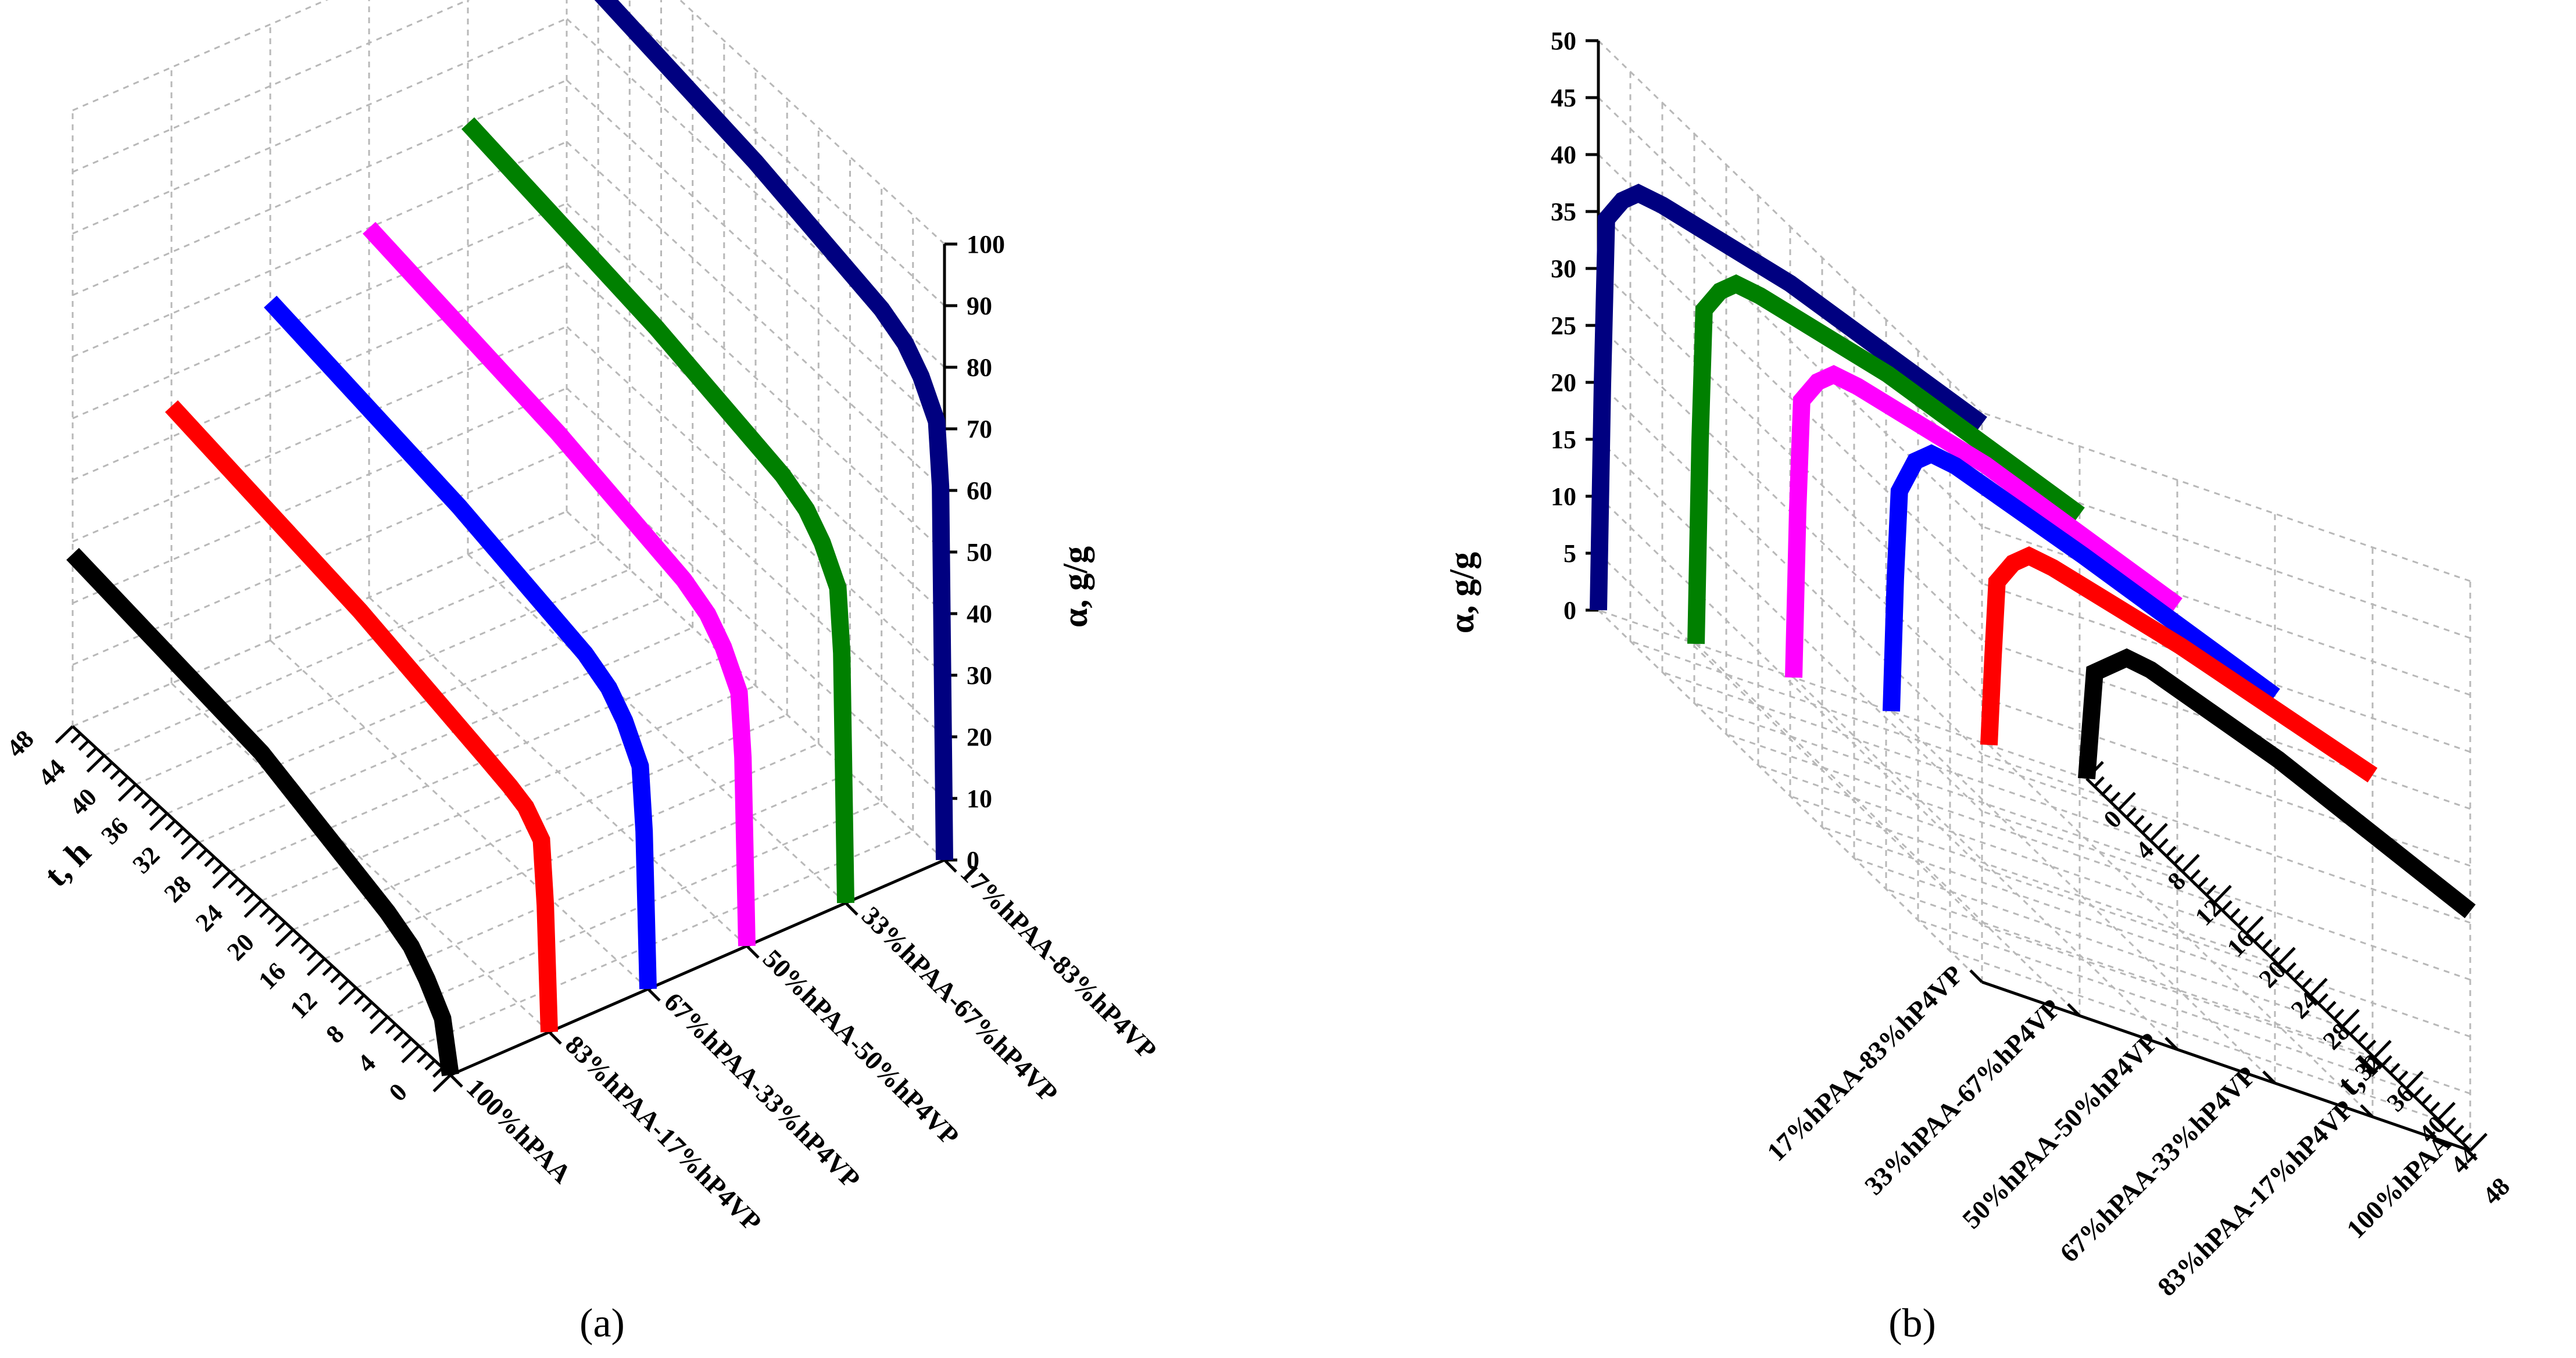 This screenshot has height=1358, width=2576. What do you see at coordinates (334, 1035) in the screenshot?
I see `time-tick-label: 8` at bounding box center [334, 1035].